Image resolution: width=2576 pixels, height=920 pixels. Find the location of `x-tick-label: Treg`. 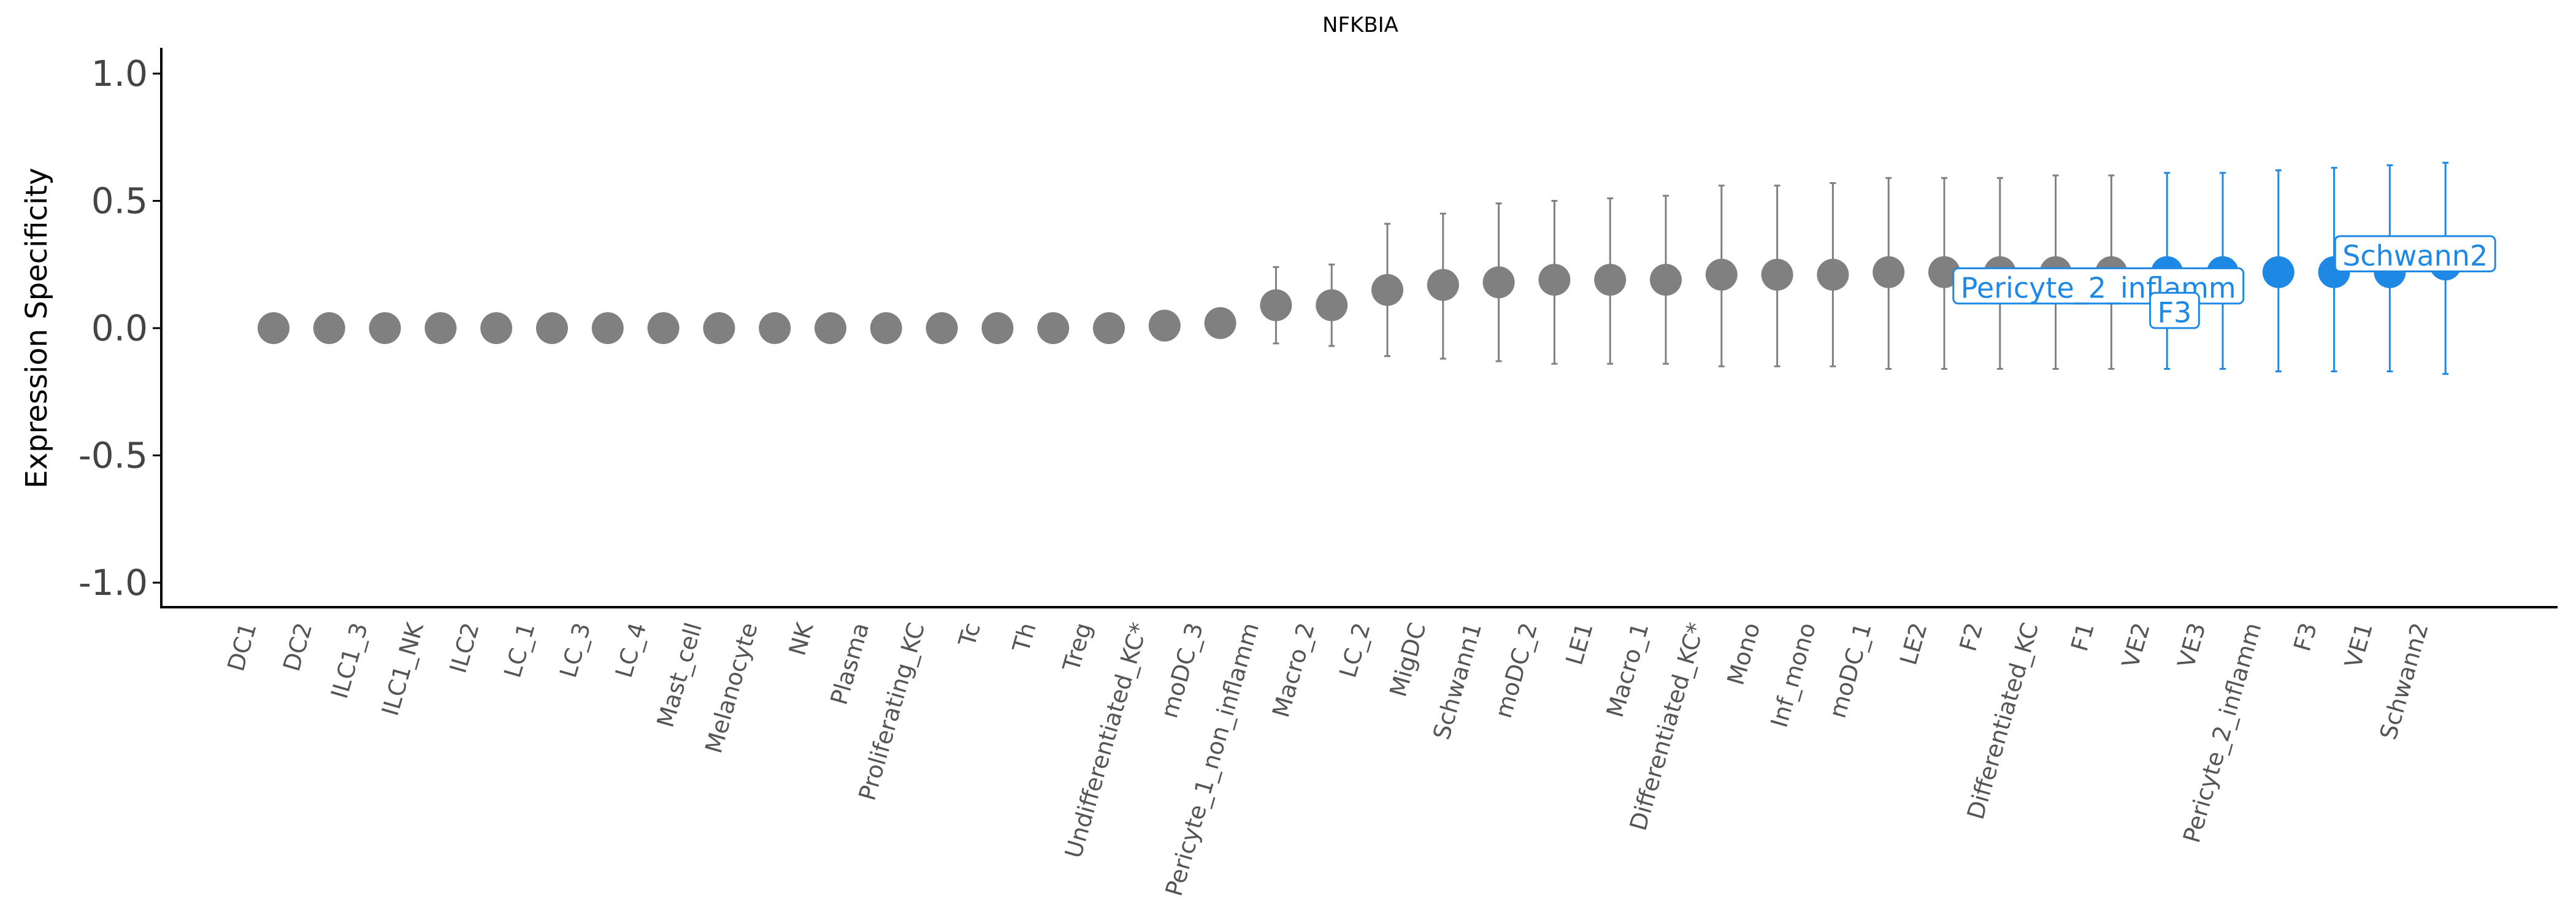

x-tick-label: Treg is located at coordinates (1077, 647).